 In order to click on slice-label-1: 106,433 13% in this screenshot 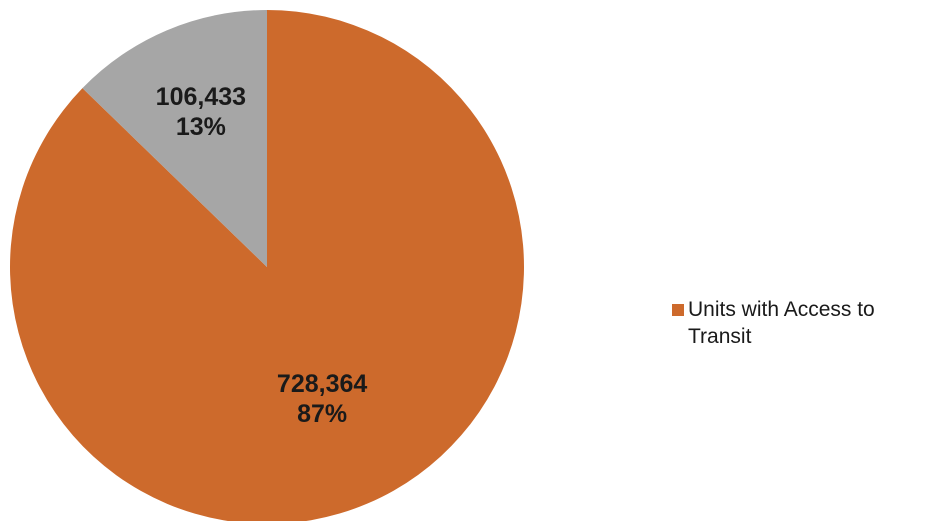, I will do `click(201, 112)`.